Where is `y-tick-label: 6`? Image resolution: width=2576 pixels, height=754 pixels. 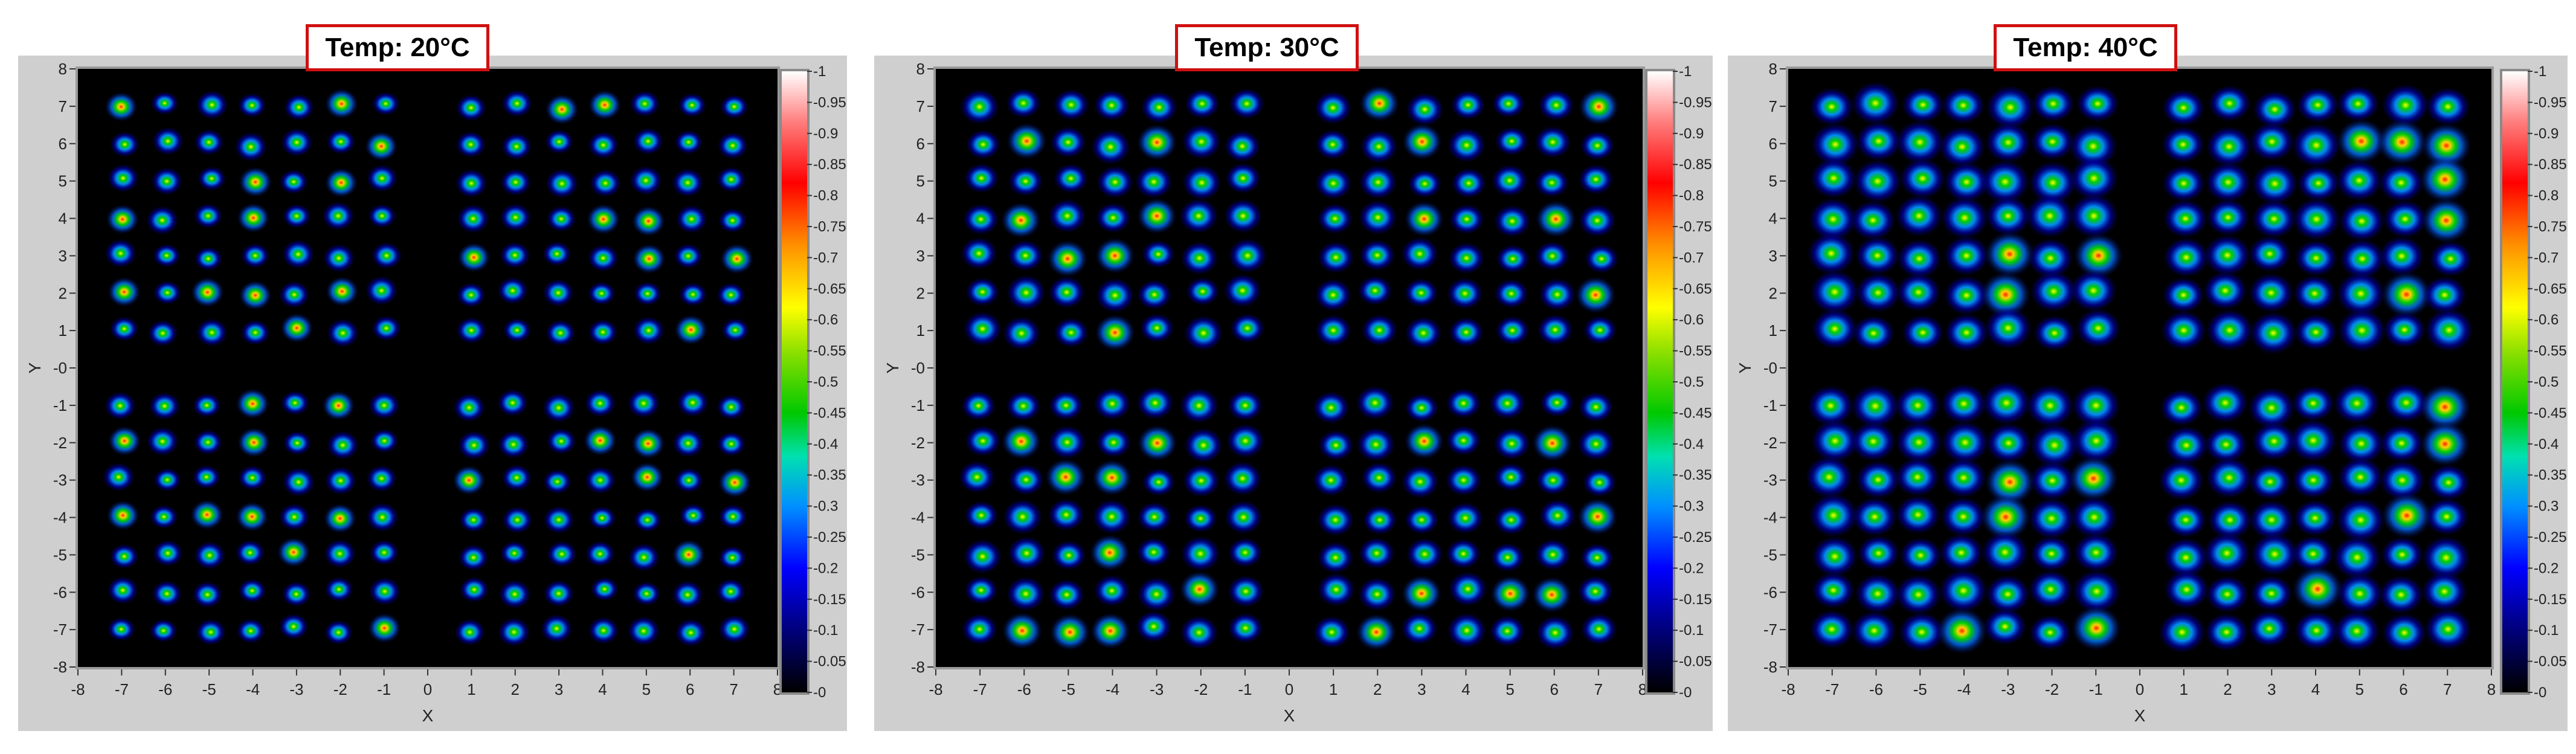 y-tick-label: 6 is located at coordinates (920, 144).